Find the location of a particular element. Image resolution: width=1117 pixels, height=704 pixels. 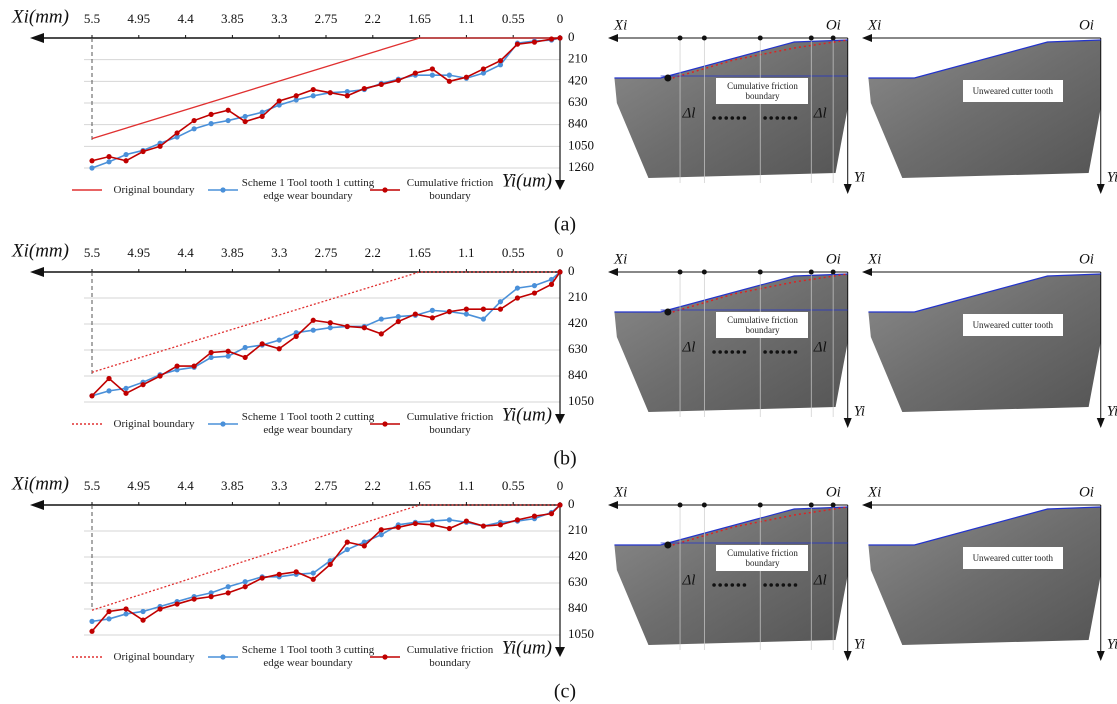

y-tick-label: 630 is located at coordinates (578, 101).